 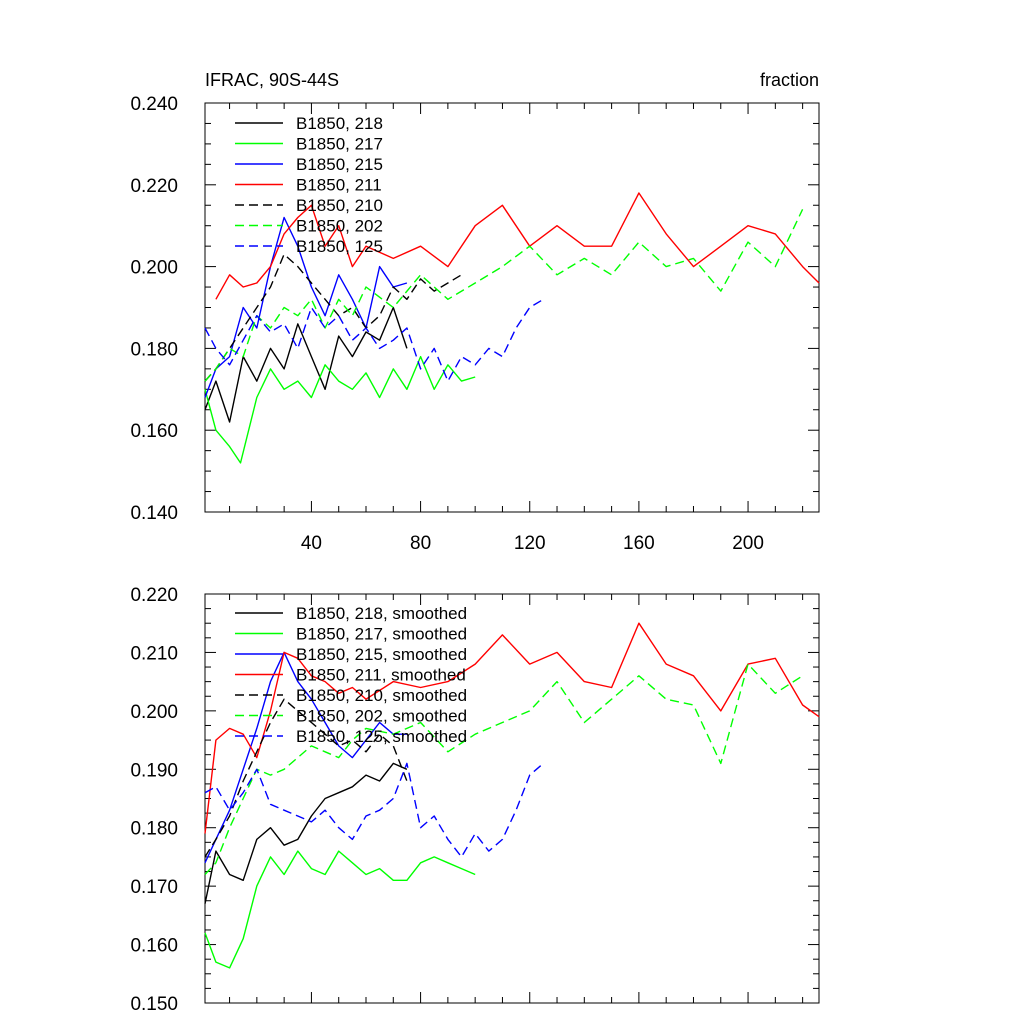 I want to click on legend-label-5: B1850, 210, so click(x=339, y=205).